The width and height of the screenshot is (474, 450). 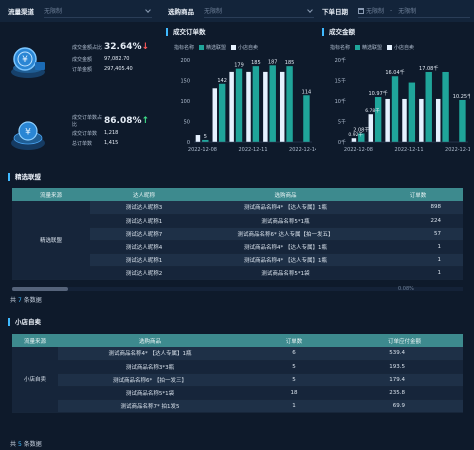 What do you see at coordinates (461, 96) in the screenshot?
I see `data-label: 10.25千` at bounding box center [461, 96].